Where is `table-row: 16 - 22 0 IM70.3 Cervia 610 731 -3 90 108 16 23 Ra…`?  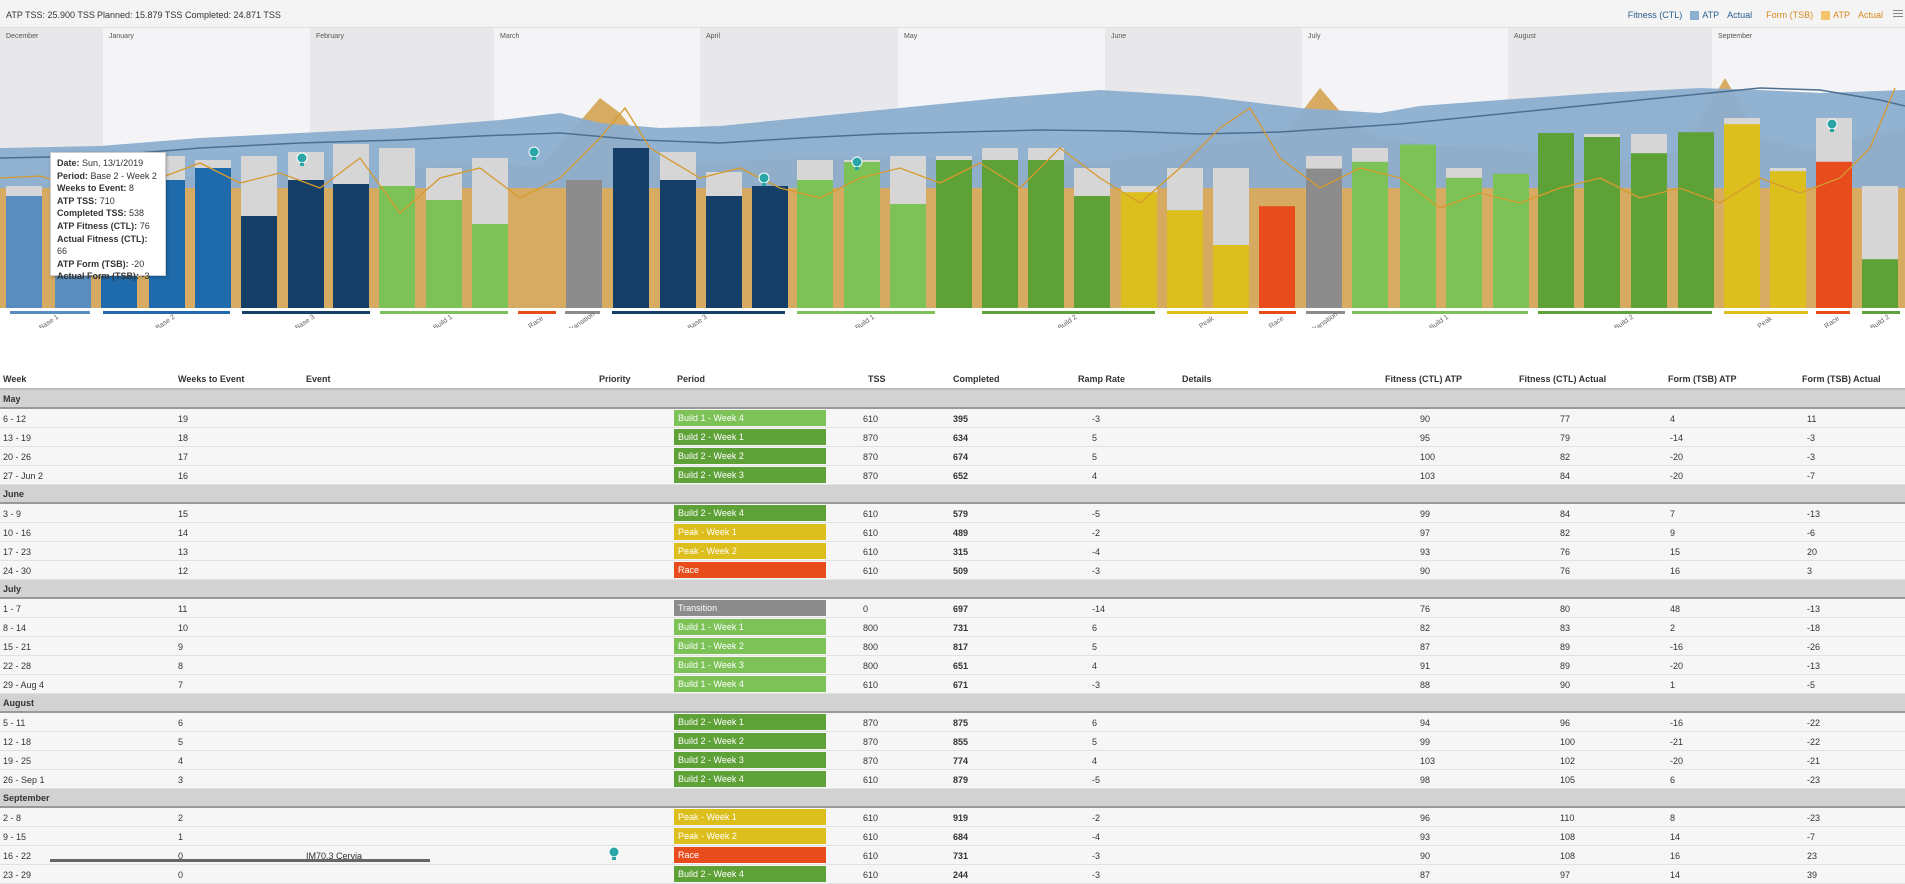
table-row: 16 - 22 0 IM70.3 Cervia 610 731 -3 90 108 16 23 Ra… is located at coordinates (952, 855).